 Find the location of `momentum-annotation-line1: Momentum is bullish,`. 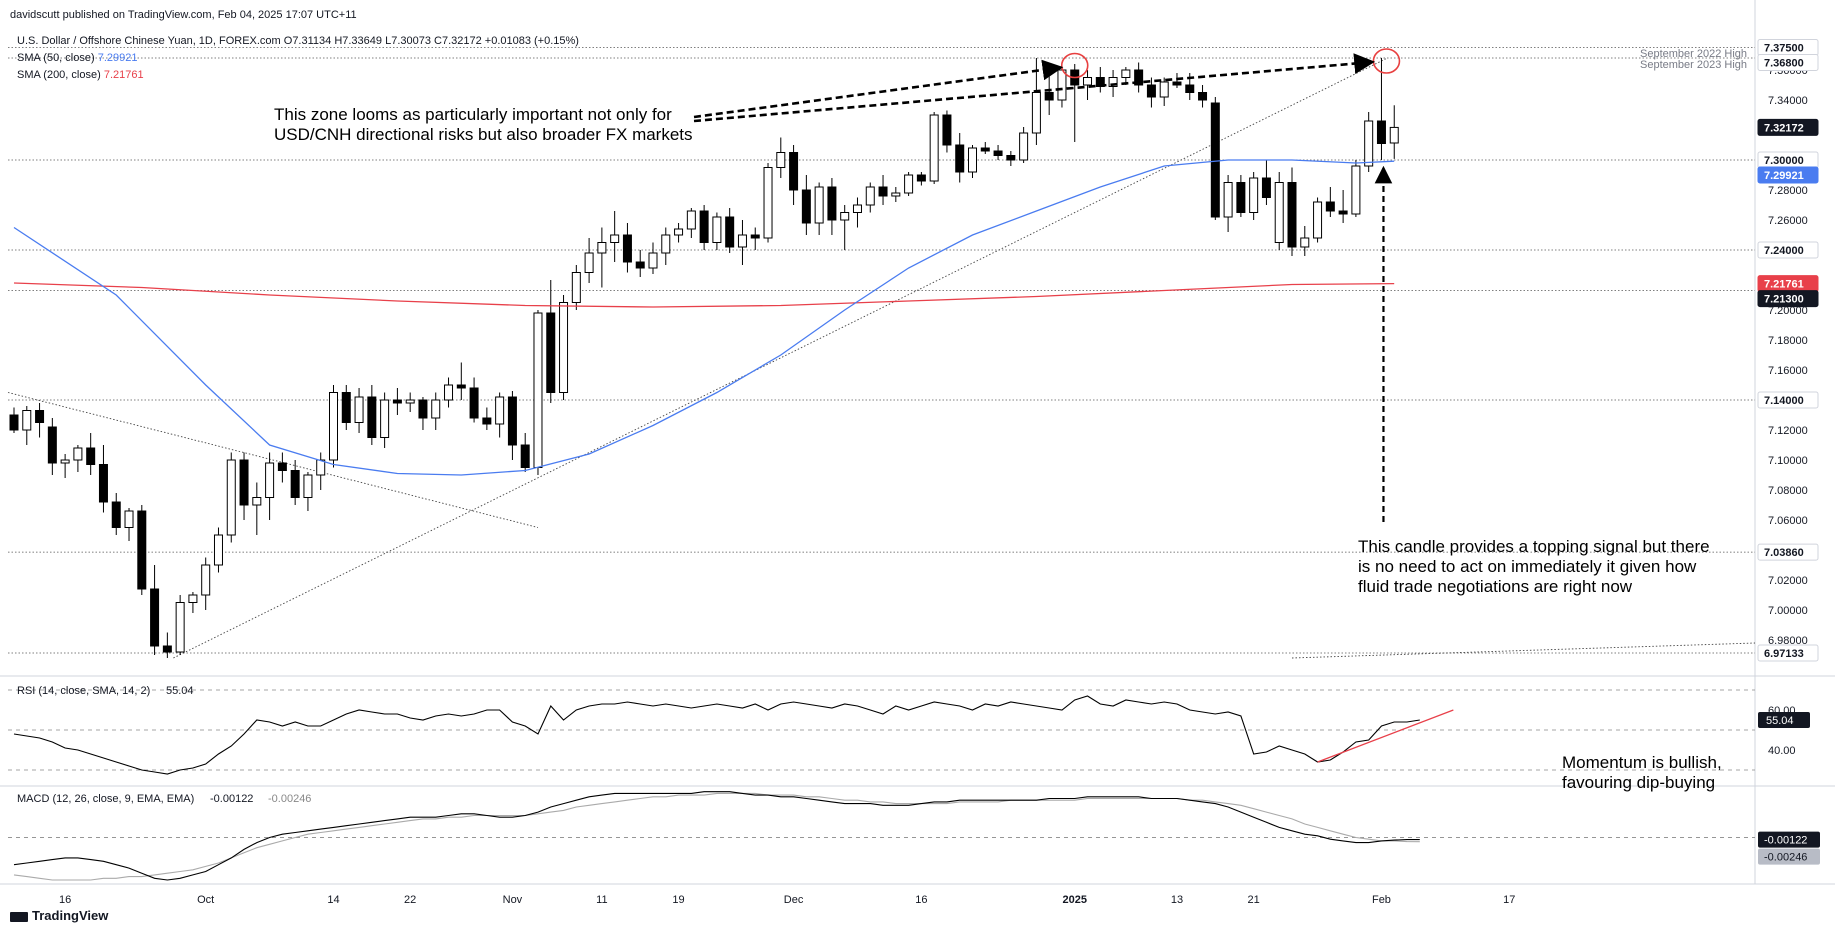

momentum-annotation-line1: Momentum is bullish, is located at coordinates (1642, 762).